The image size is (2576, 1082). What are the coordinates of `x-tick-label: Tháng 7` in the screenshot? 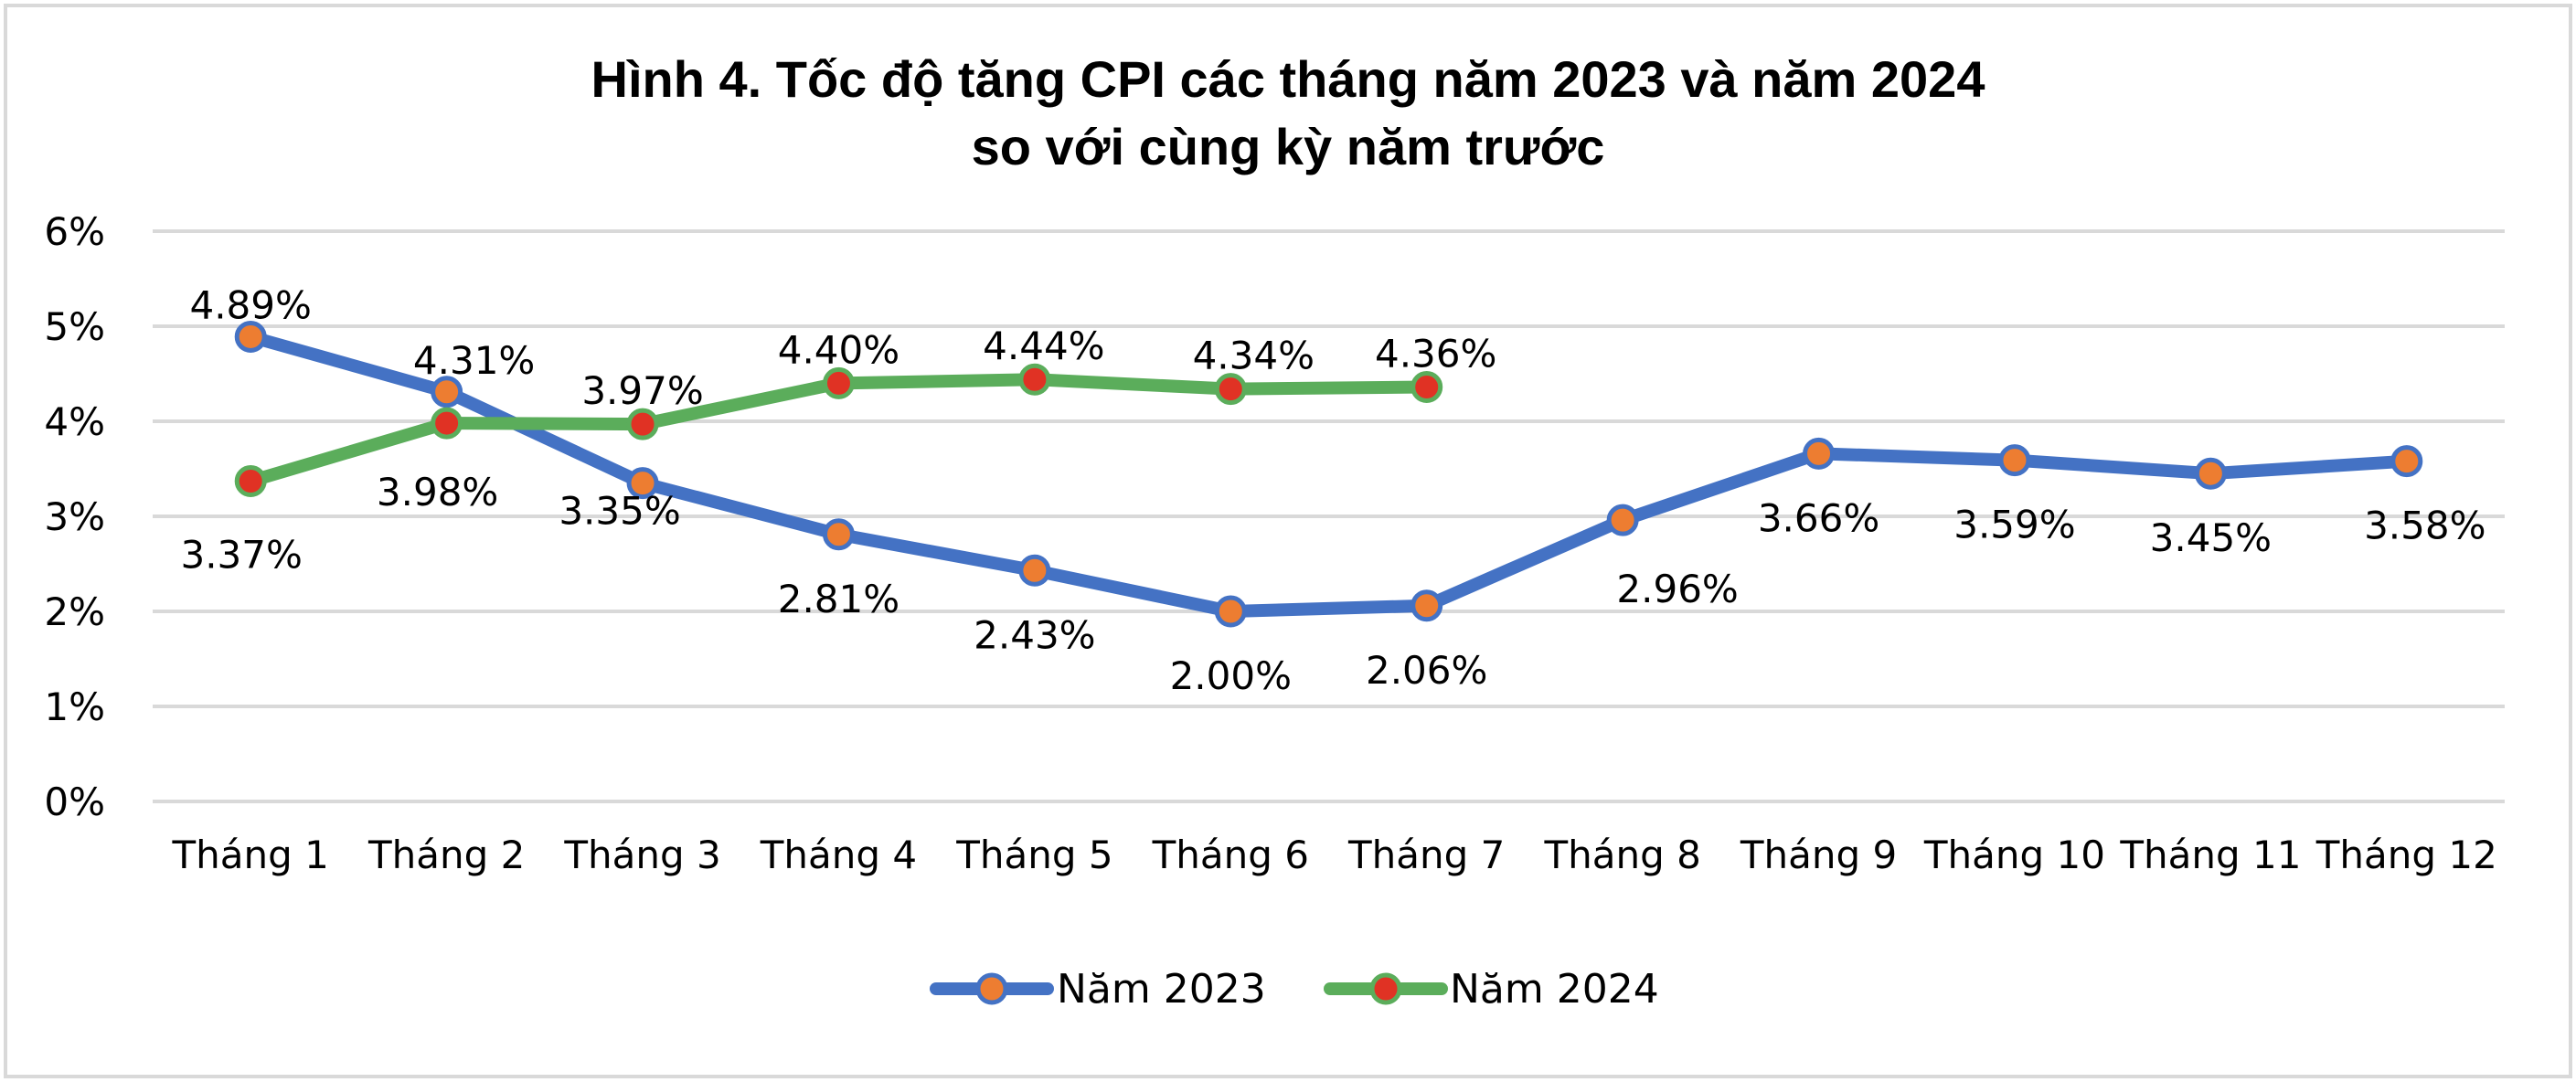 It's located at (1426, 855).